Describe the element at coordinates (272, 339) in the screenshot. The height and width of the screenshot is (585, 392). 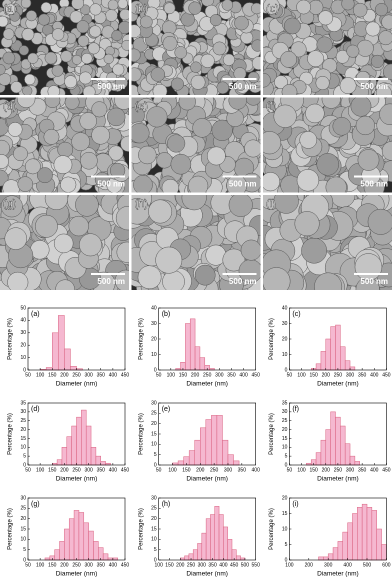
I see `y-axis-label: Percentage (%)` at that location.